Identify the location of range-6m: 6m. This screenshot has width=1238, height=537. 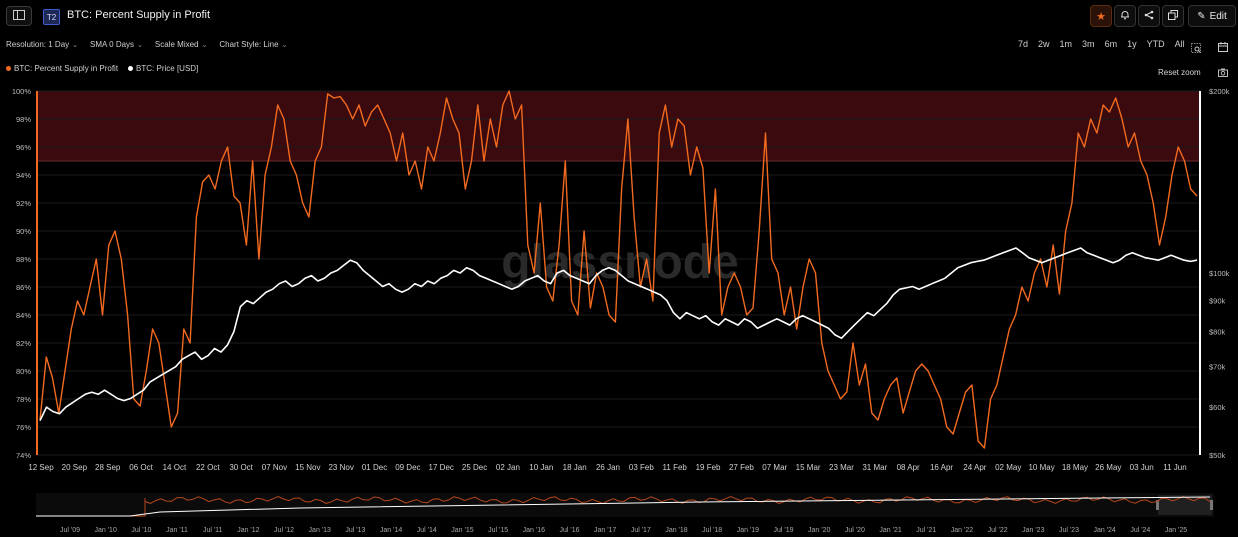
(1111, 44).